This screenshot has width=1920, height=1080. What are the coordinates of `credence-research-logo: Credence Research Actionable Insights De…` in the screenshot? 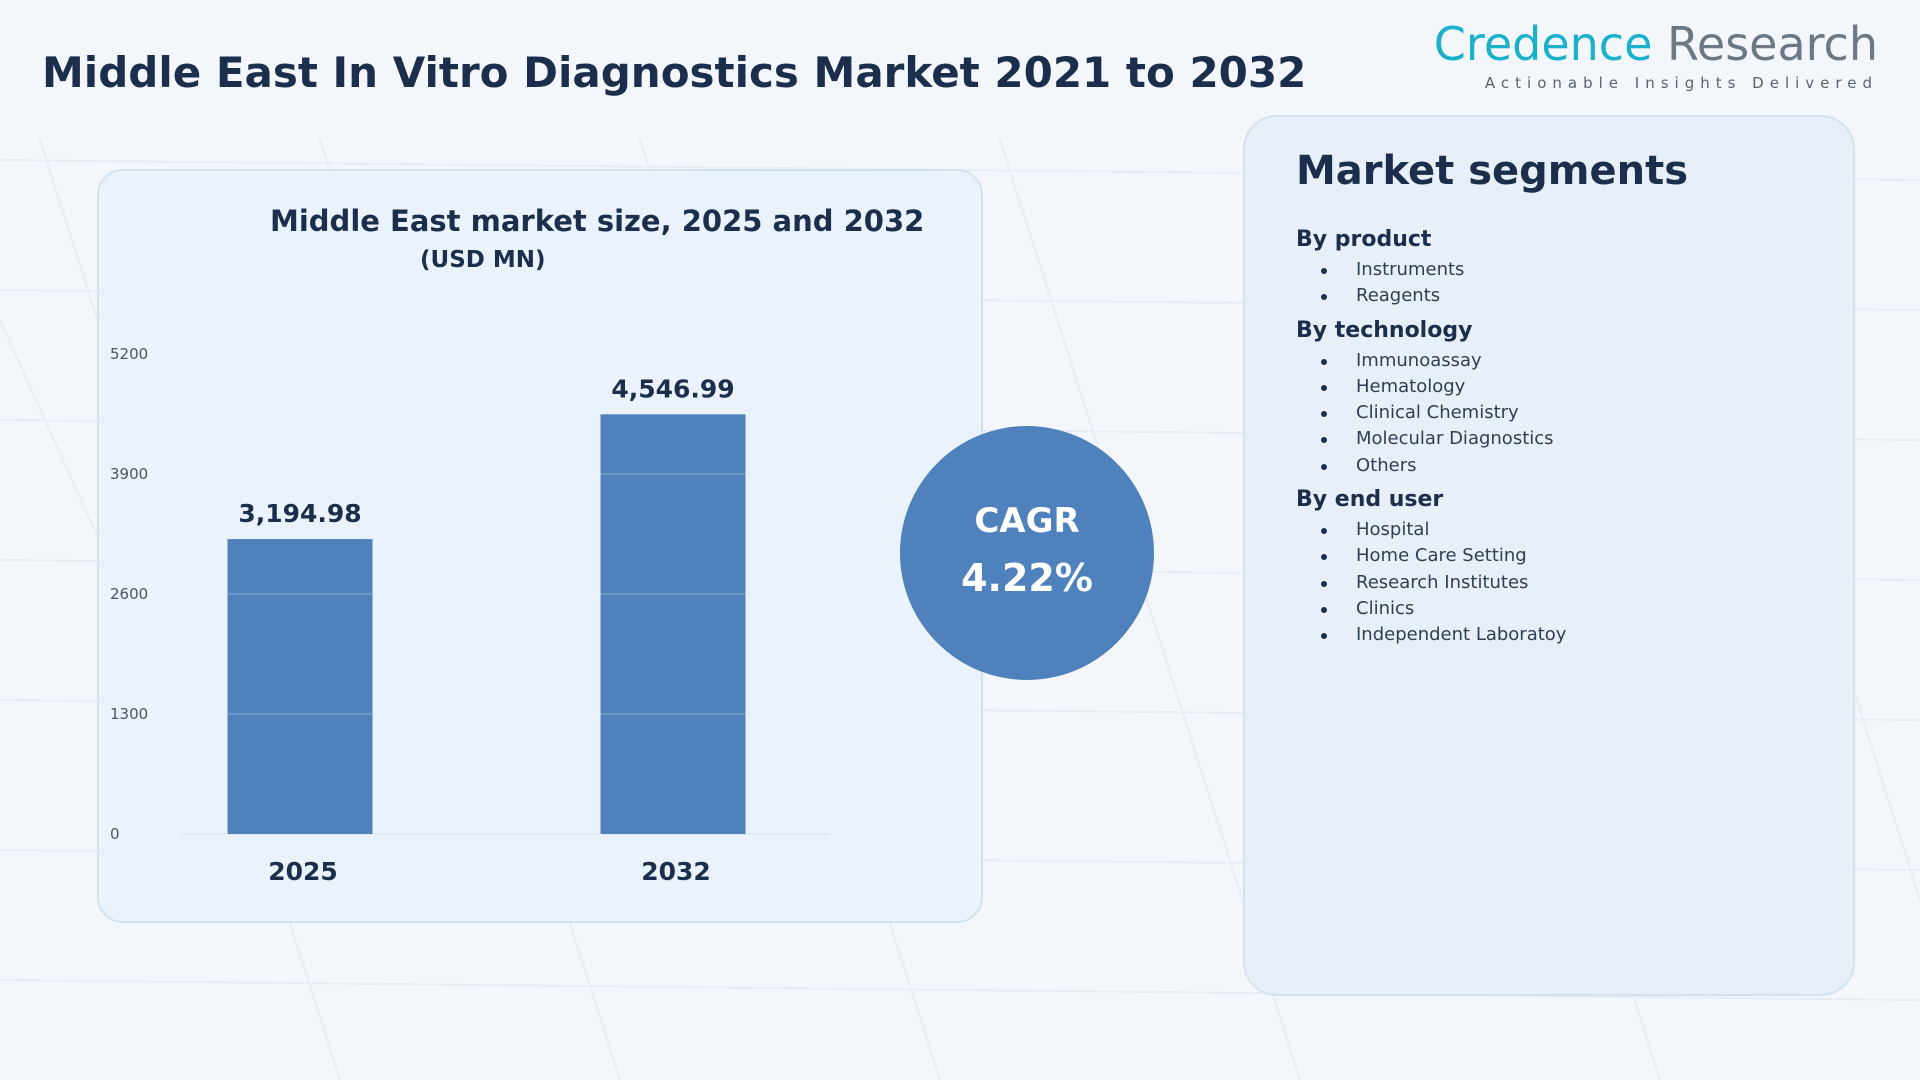 It's located at (1656, 55).